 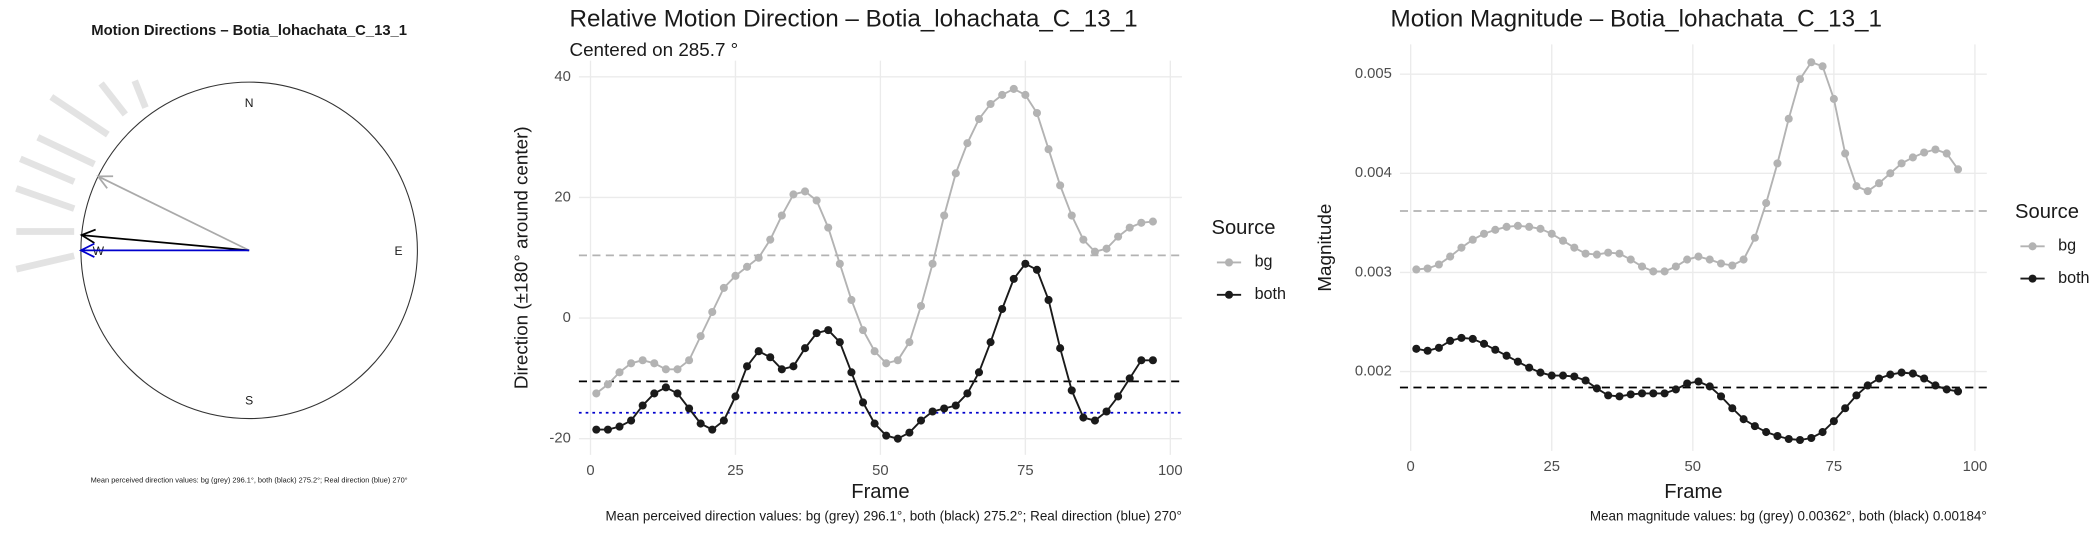 I want to click on legend-marker, so click(x=2032, y=246).